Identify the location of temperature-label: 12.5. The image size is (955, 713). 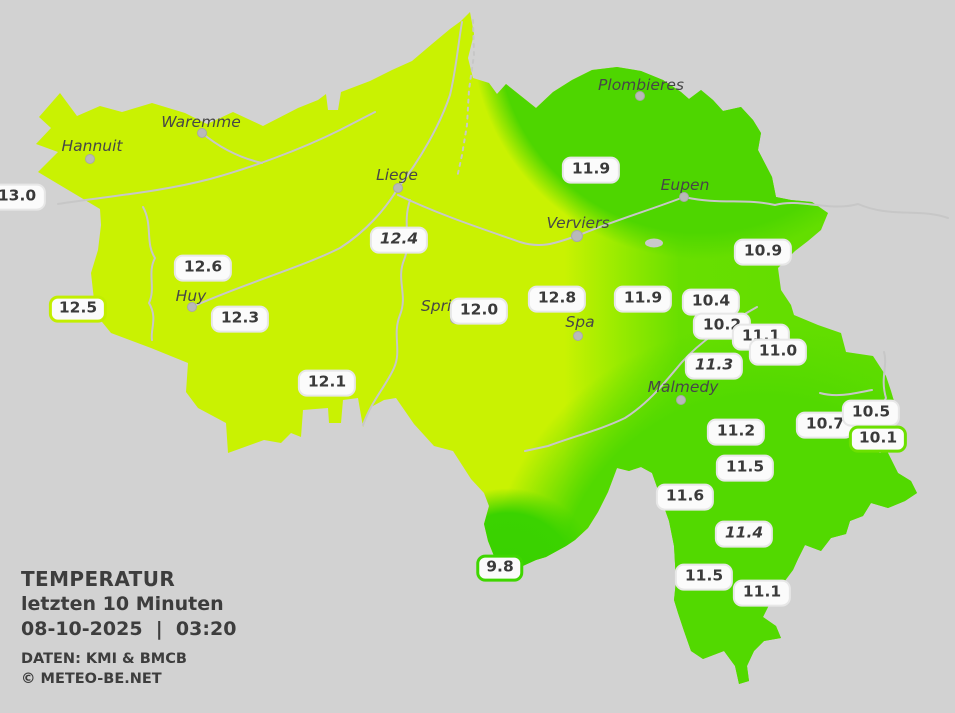
(78, 309).